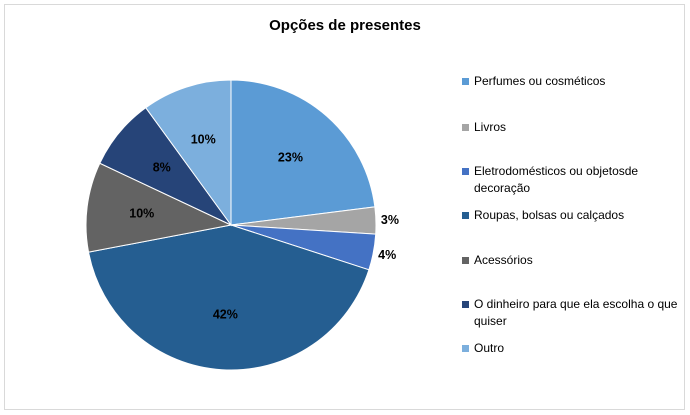  Describe the element at coordinates (387, 255) in the screenshot. I see `slice-label-3: 4%` at that location.